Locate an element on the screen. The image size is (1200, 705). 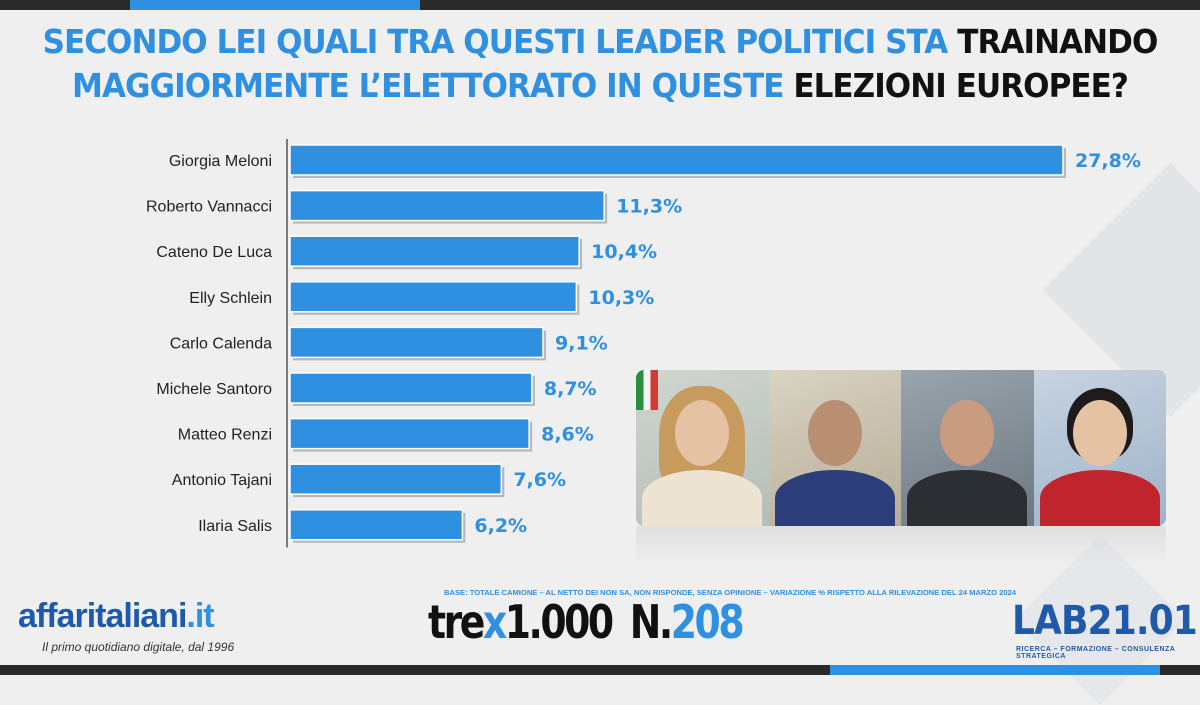
issue-prefix: N. is located at coordinates (651, 622).